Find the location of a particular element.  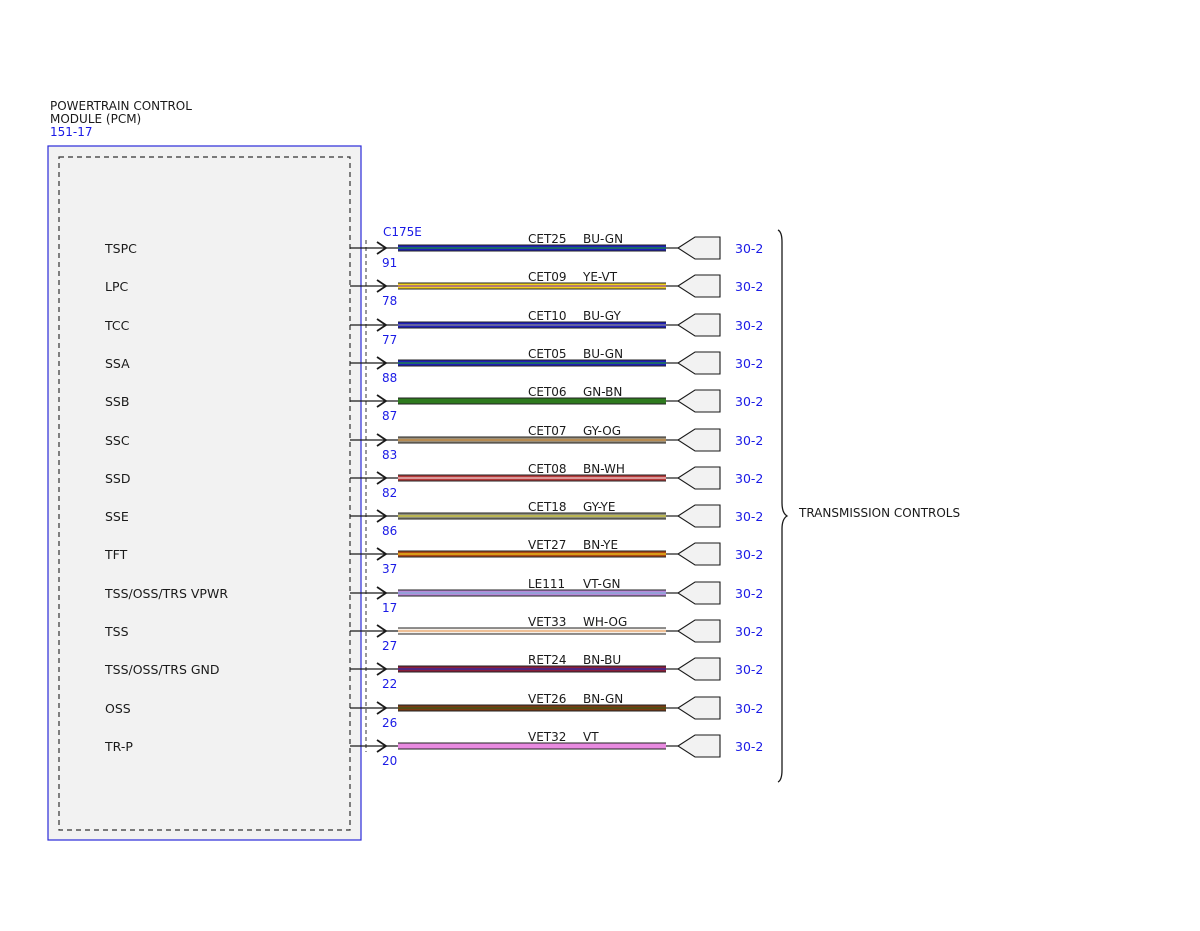

circuit-id: VET32 is located at coordinates (547, 737).